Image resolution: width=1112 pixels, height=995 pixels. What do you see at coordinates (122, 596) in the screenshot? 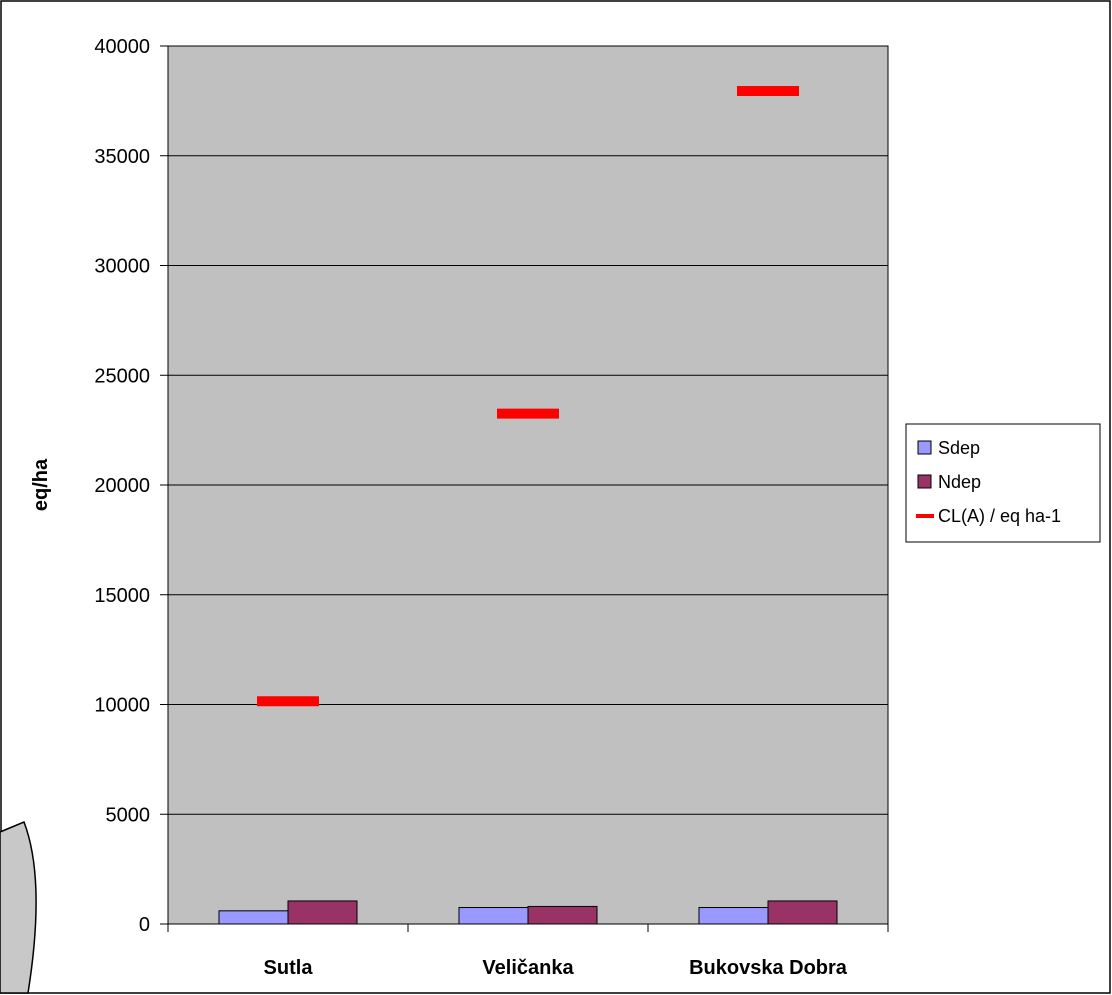
I see `y-tick-label: 15000` at bounding box center [122, 596].